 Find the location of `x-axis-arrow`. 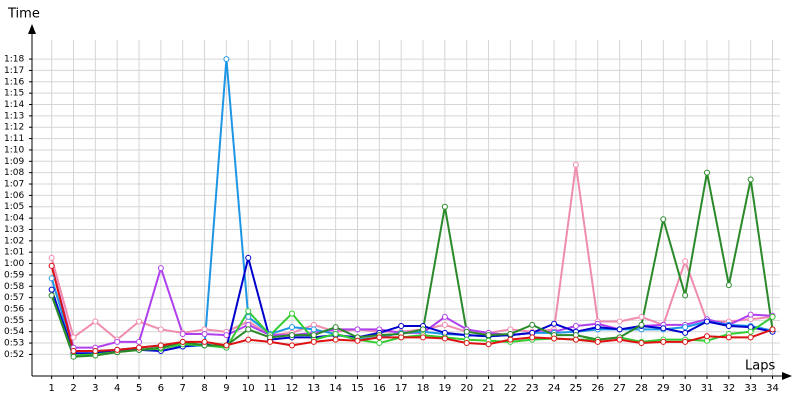

x-axis-arrow is located at coordinates (787, 376).